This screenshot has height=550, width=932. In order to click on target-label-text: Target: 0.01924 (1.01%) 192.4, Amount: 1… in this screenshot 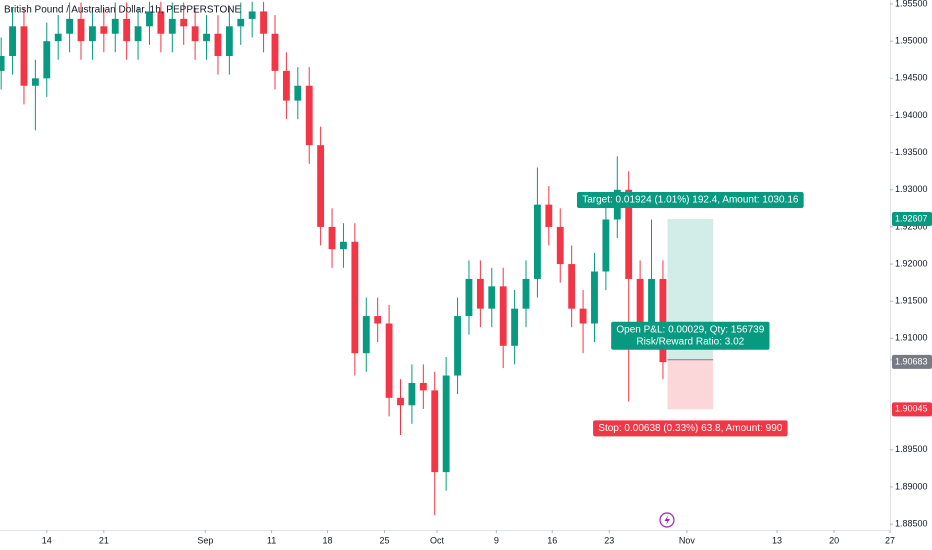, I will do `click(690, 200)`.